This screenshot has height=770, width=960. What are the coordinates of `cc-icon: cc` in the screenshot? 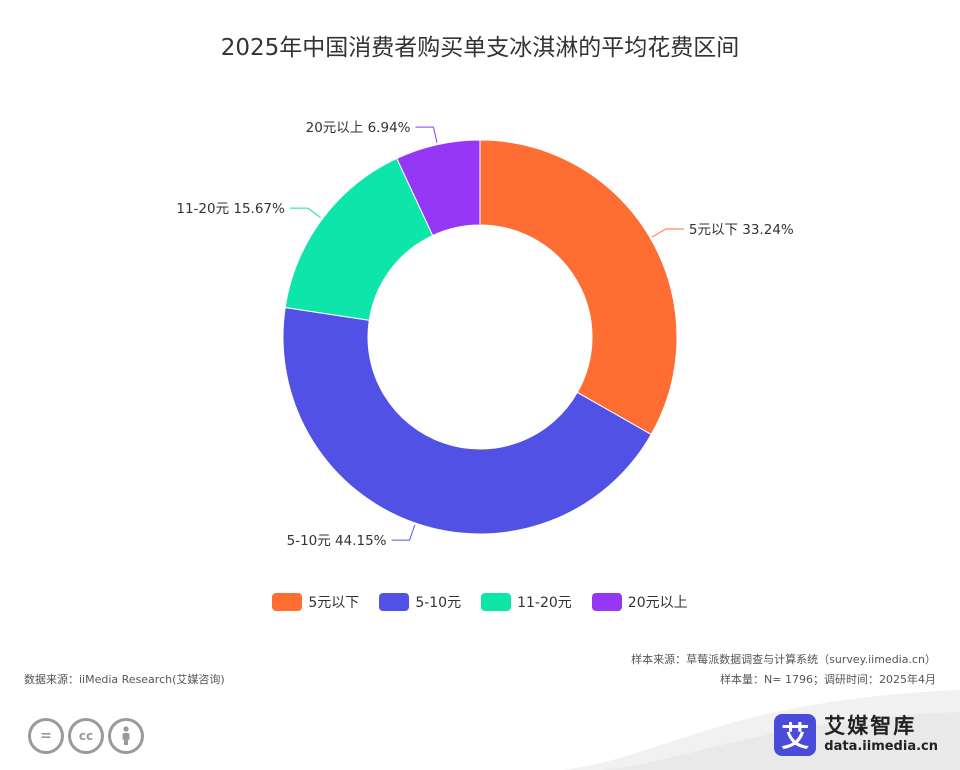 It's located at (86, 736).